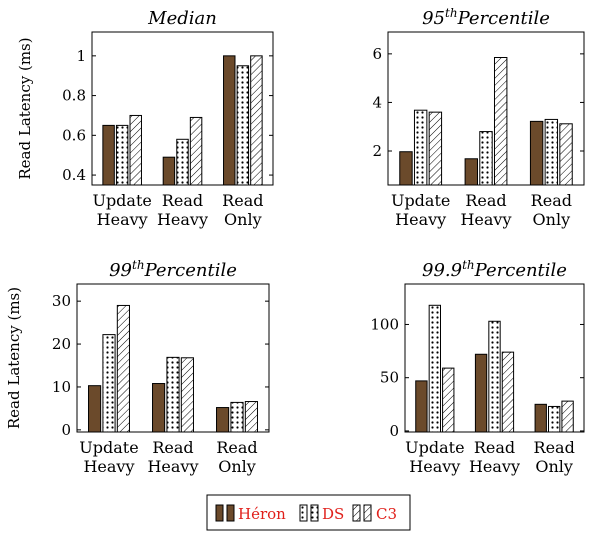 The height and width of the screenshot is (537, 600). I want to click on legend-item-ds: DS, so click(321, 513).